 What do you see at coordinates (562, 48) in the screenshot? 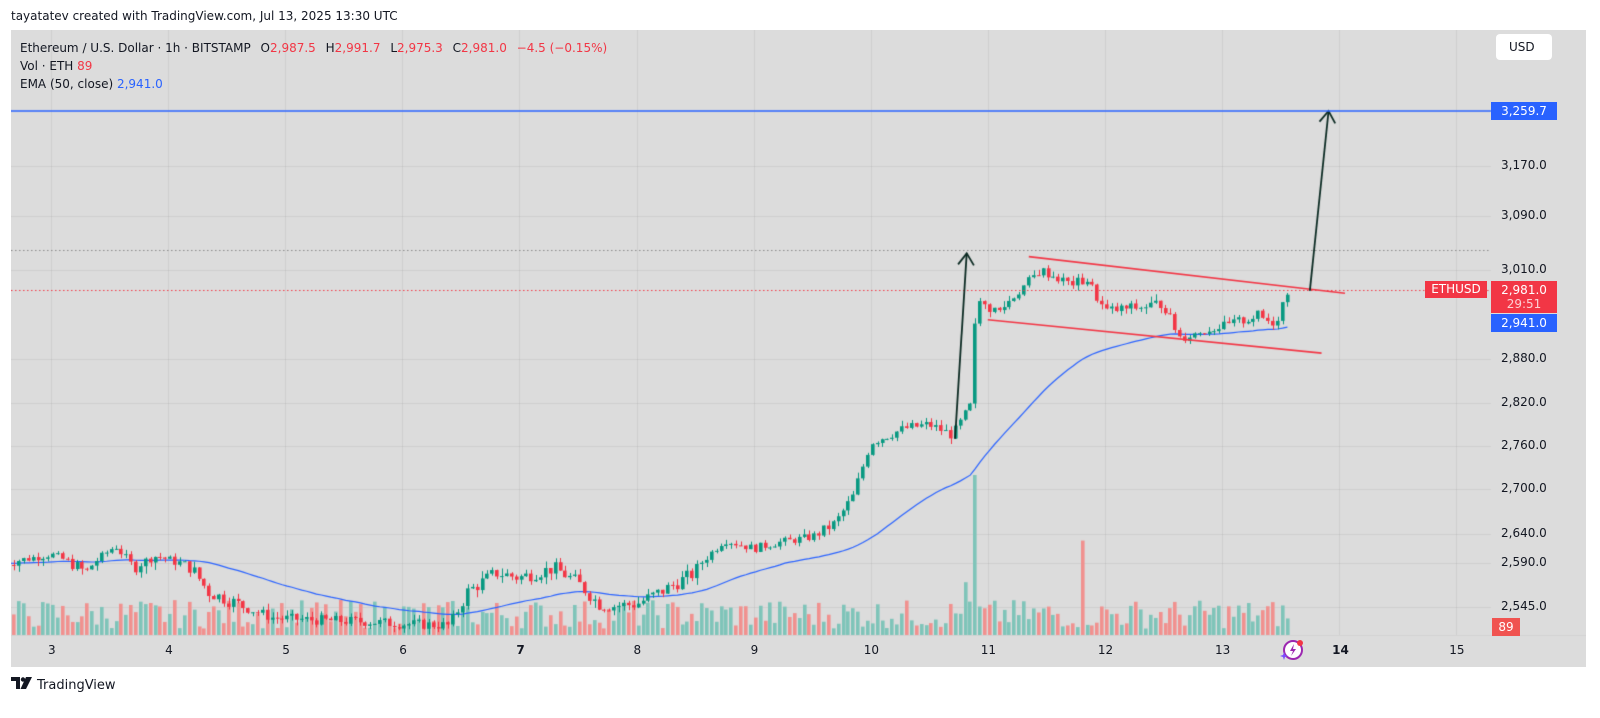
I see `change-value: −4.5 (−0.15%)` at bounding box center [562, 48].